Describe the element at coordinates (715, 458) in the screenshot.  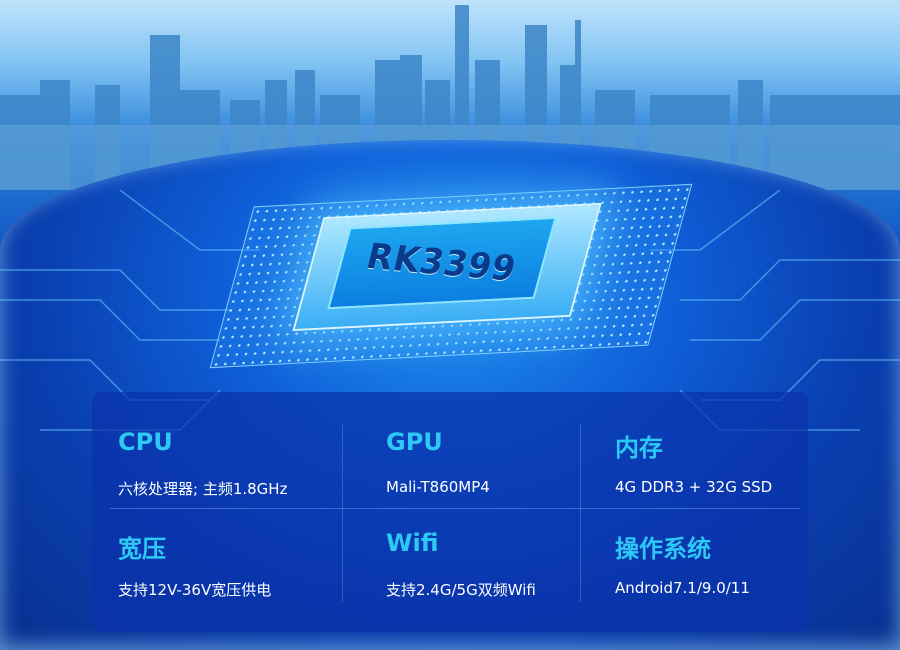
I see `spec-memory: 内存 4G DDR3 + 32G SSD` at that location.